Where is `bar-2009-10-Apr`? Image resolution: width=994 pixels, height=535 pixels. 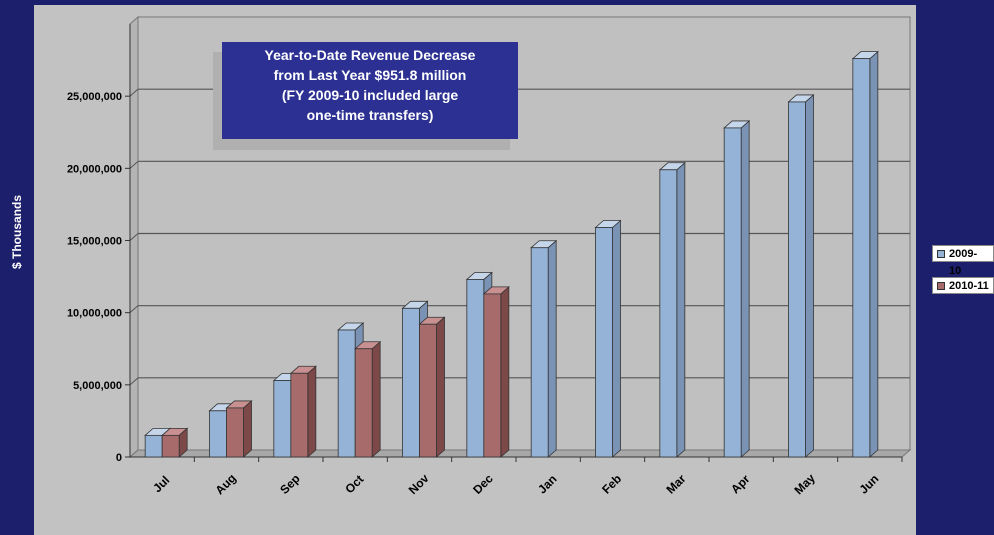
bar-2009-10-Apr is located at coordinates (732, 292).